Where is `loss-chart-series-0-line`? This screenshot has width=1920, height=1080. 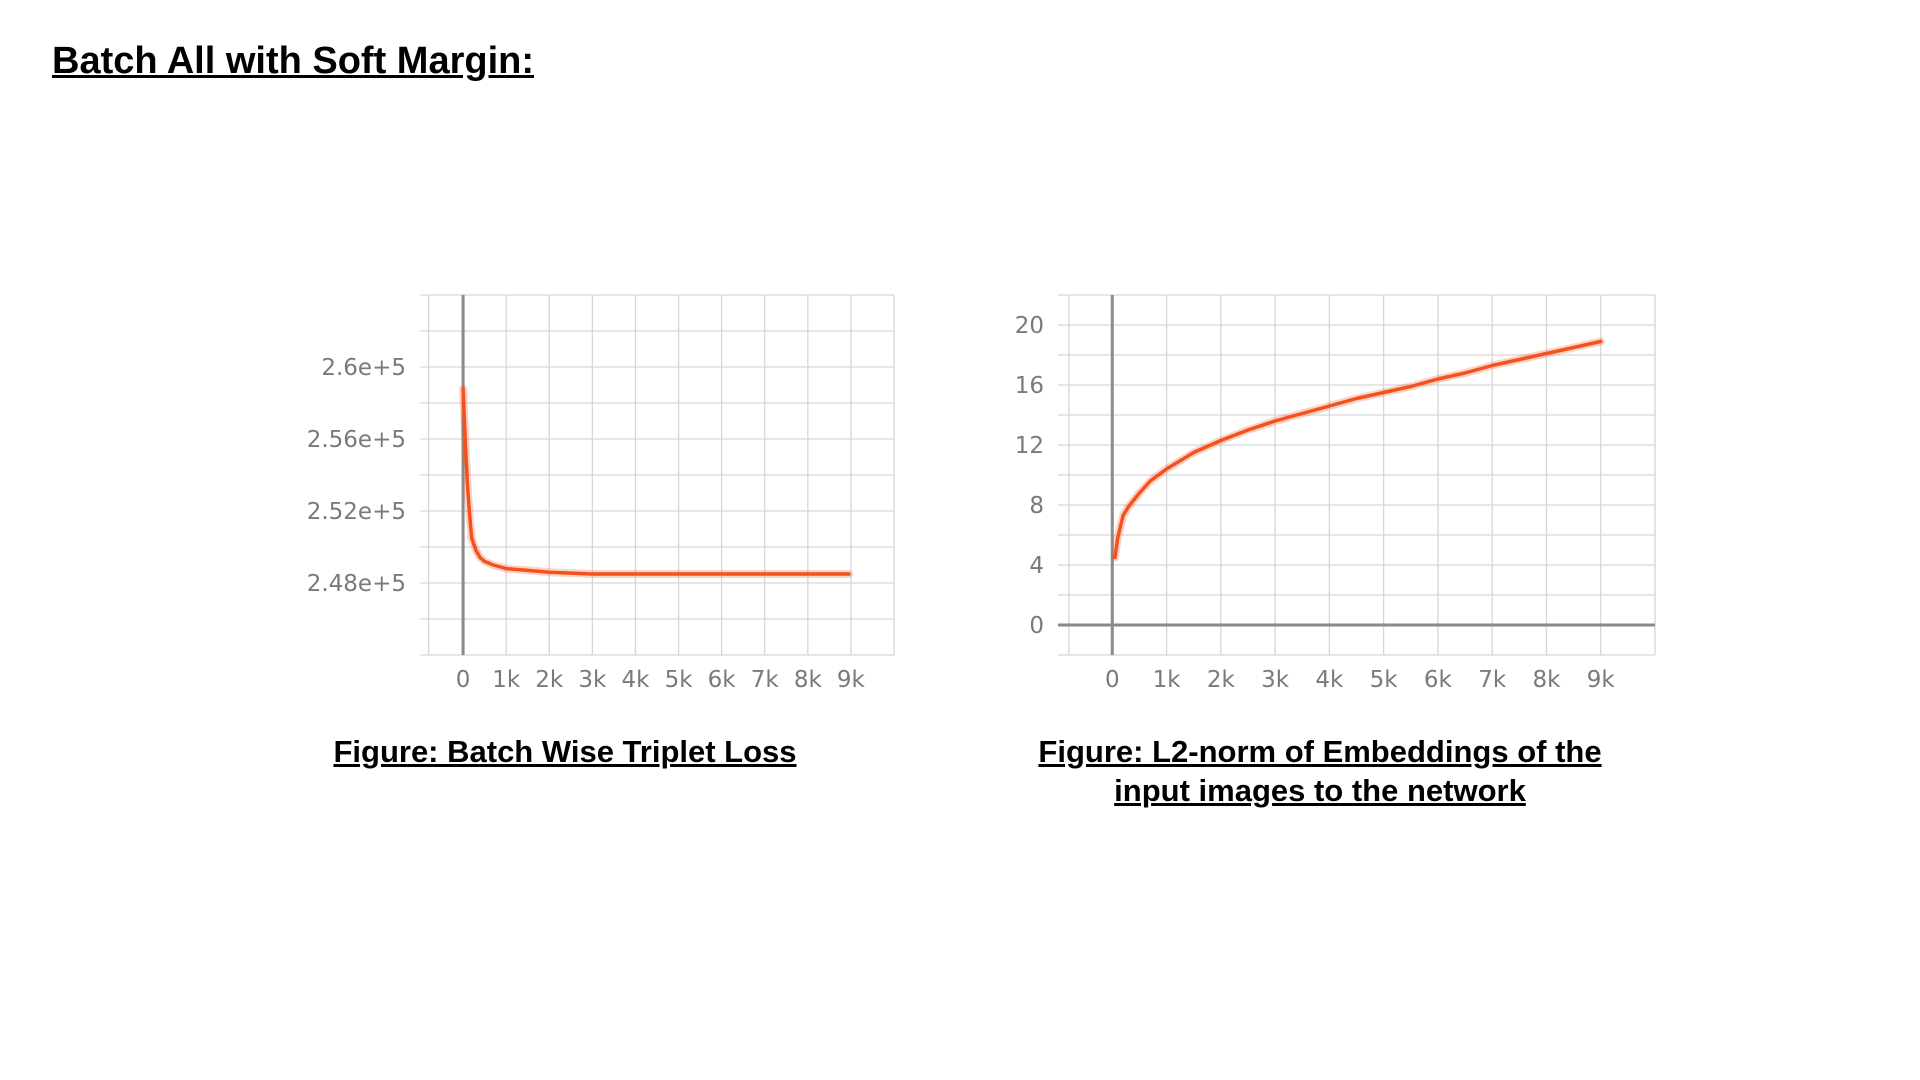 loss-chart-series-0-line is located at coordinates (656, 481).